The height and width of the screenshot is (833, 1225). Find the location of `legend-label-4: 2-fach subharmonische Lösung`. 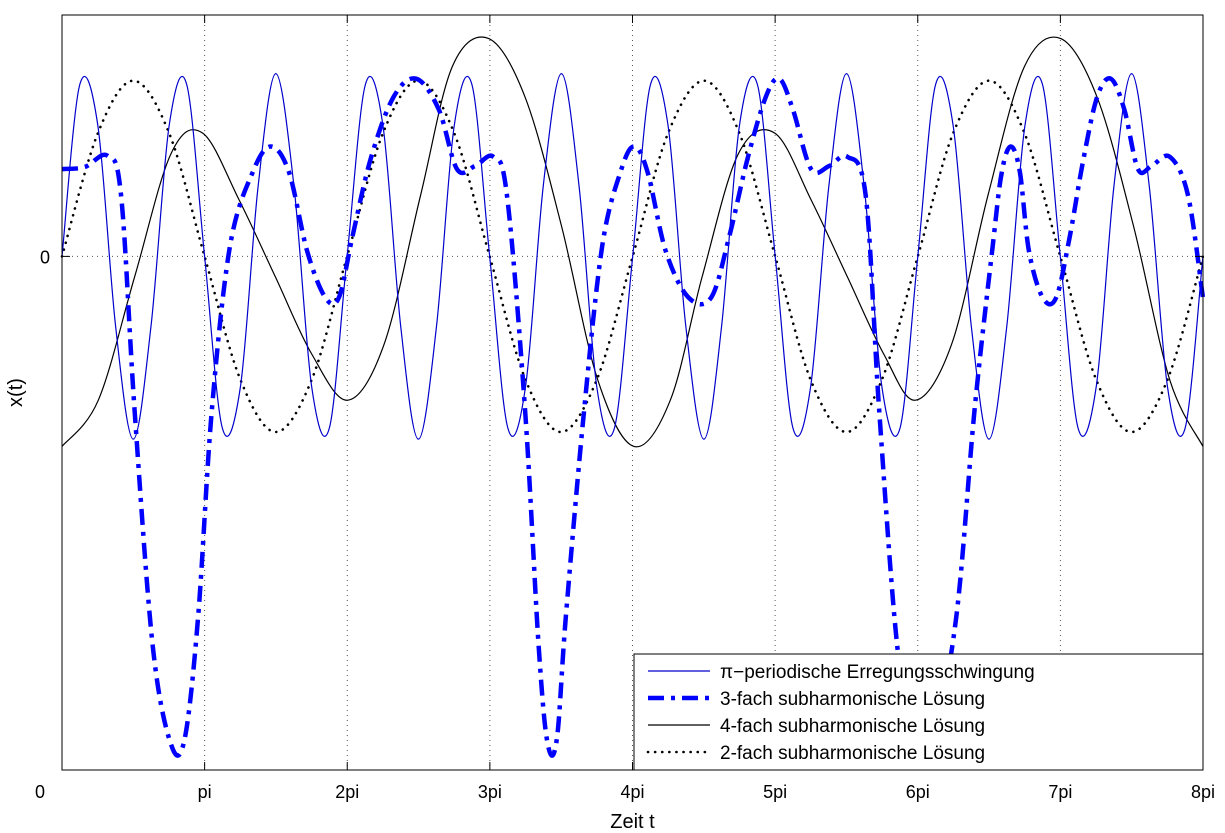

legend-label-4: 2-fach subharmonische Lösung is located at coordinates (852, 753).